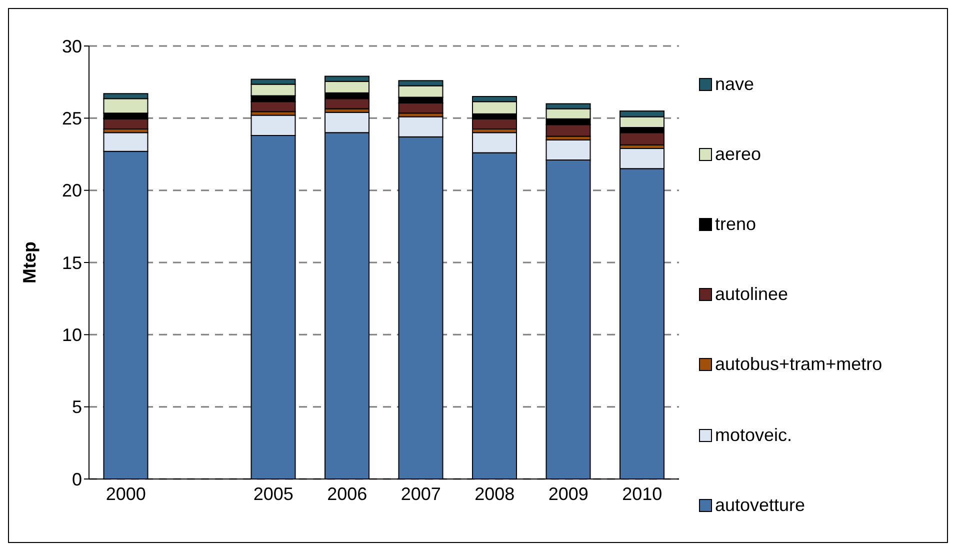  I want to click on x-tick-label: 2010, so click(642, 494).